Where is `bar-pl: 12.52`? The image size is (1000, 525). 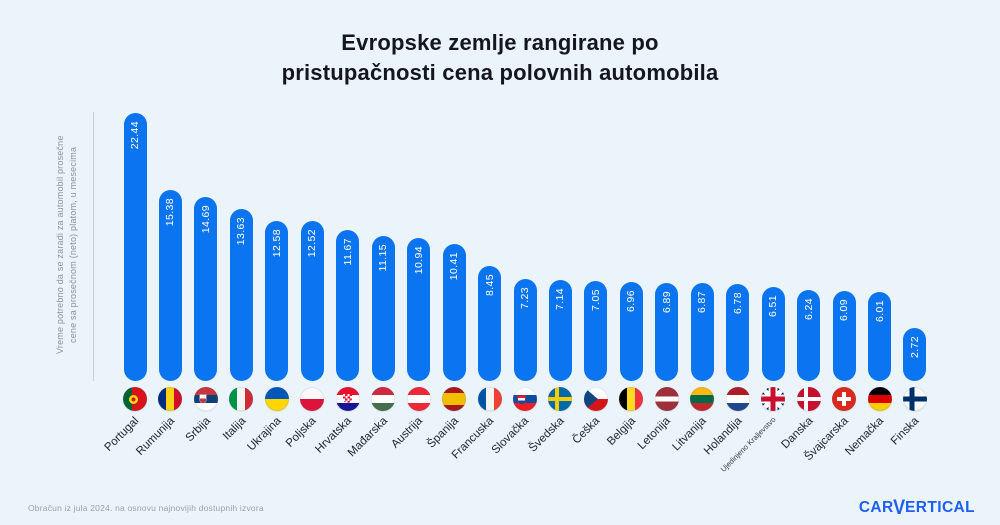
bar-pl: 12.52 is located at coordinates (312, 301).